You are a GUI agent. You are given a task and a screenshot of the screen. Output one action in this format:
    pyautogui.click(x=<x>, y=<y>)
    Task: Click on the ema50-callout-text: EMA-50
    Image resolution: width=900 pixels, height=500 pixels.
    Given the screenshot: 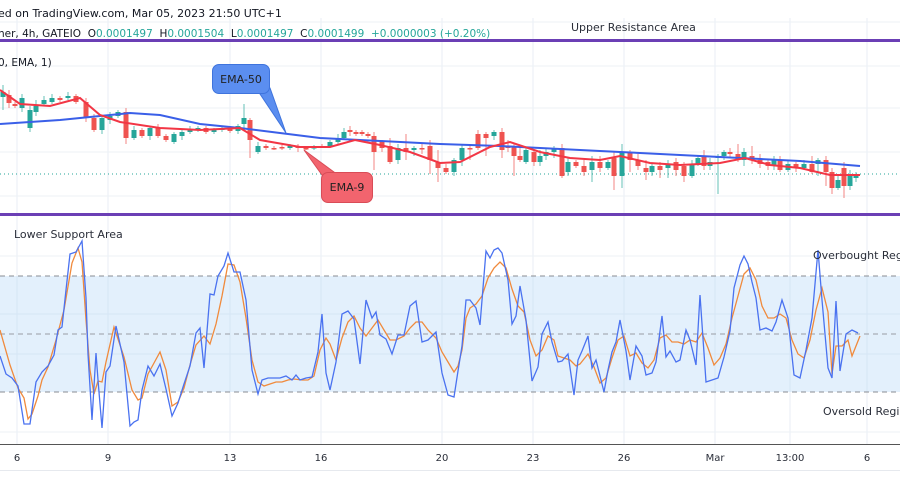 What is the action you would take?
    pyautogui.click(x=241, y=79)
    